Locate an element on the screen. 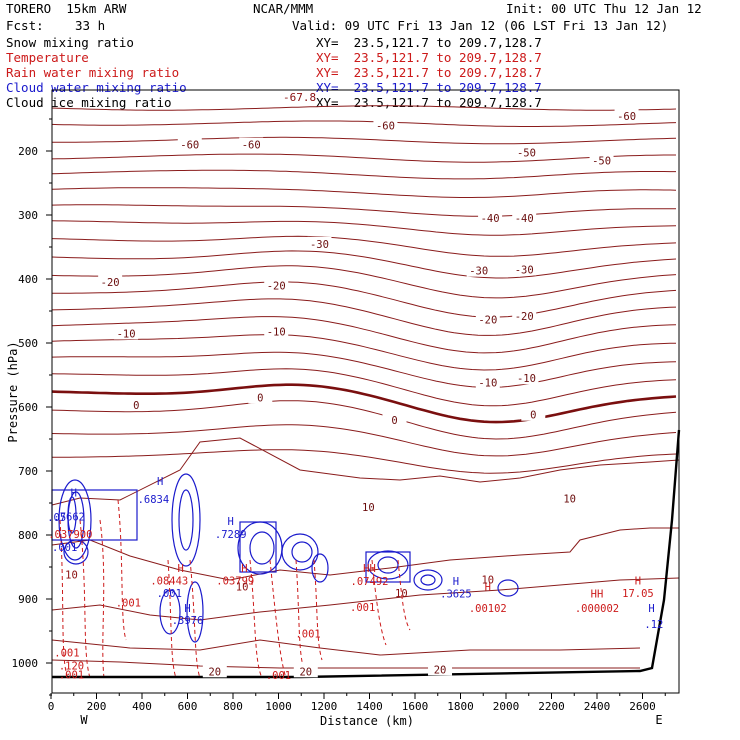  x-tick-label: 1200 is located at coordinates (324, 706).